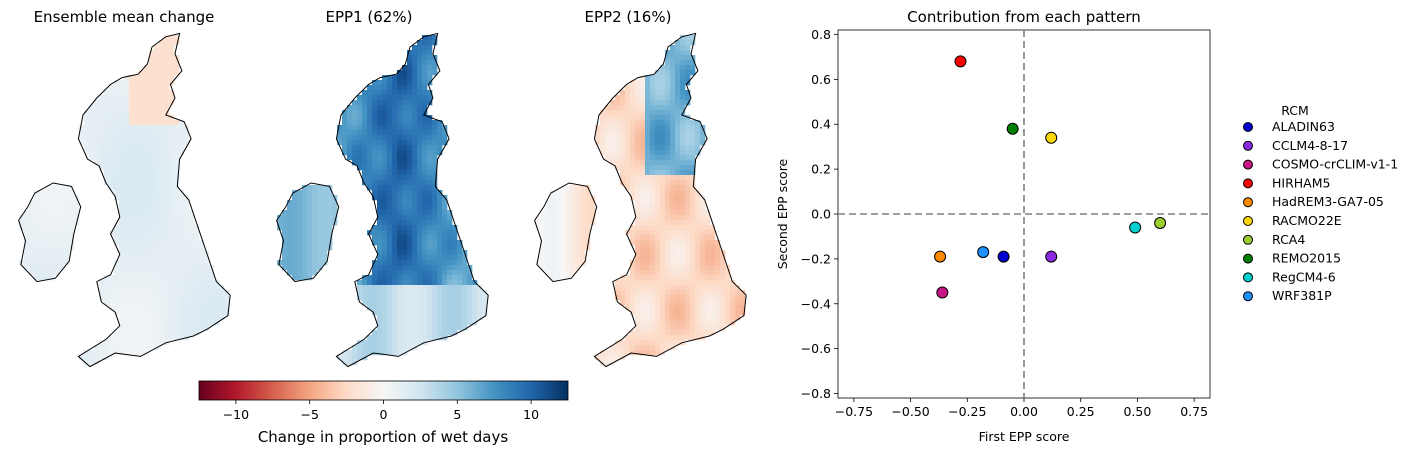  What do you see at coordinates (816, 393) in the screenshot?
I see `y-tick-label: −0.8` at bounding box center [816, 393].